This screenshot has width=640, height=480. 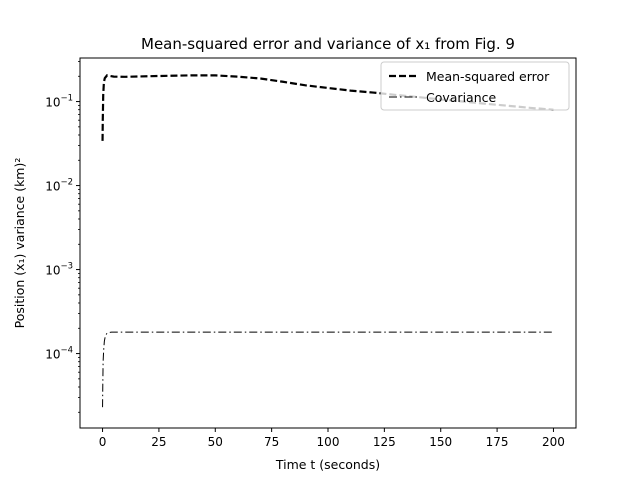 What do you see at coordinates (497, 442) in the screenshot?
I see `x-tick-label: 175` at bounding box center [497, 442].